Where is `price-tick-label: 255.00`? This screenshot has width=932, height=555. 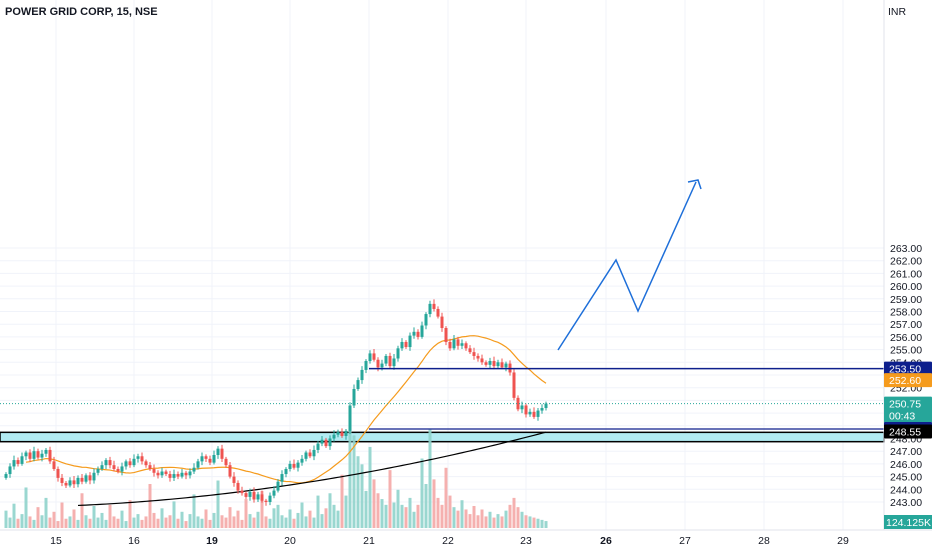
price-tick-label: 255.00 is located at coordinates (906, 351).